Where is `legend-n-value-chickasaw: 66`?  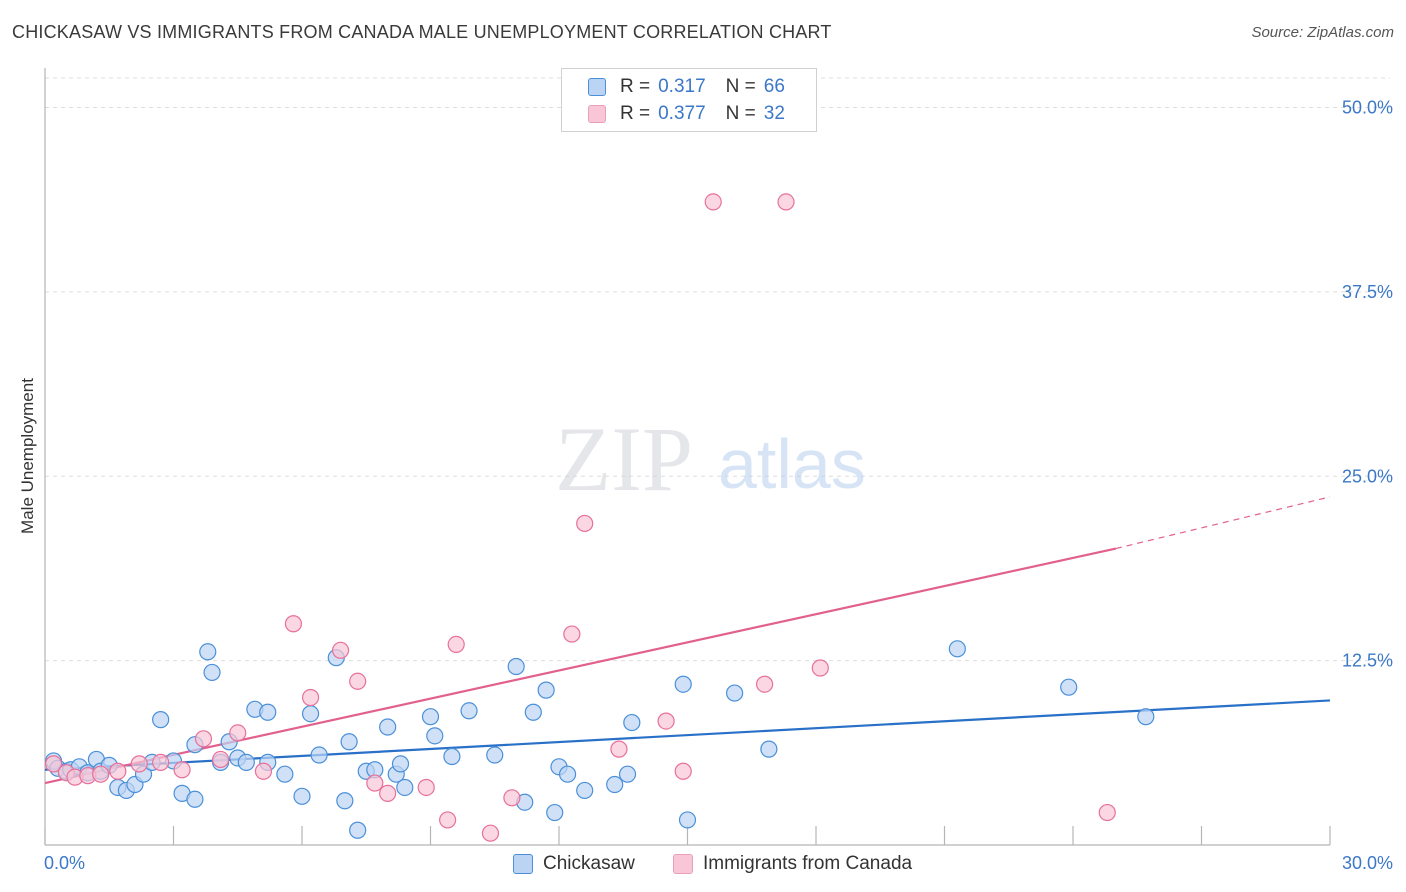
legend-n-value-chickasaw: 66 is located at coordinates (774, 86).